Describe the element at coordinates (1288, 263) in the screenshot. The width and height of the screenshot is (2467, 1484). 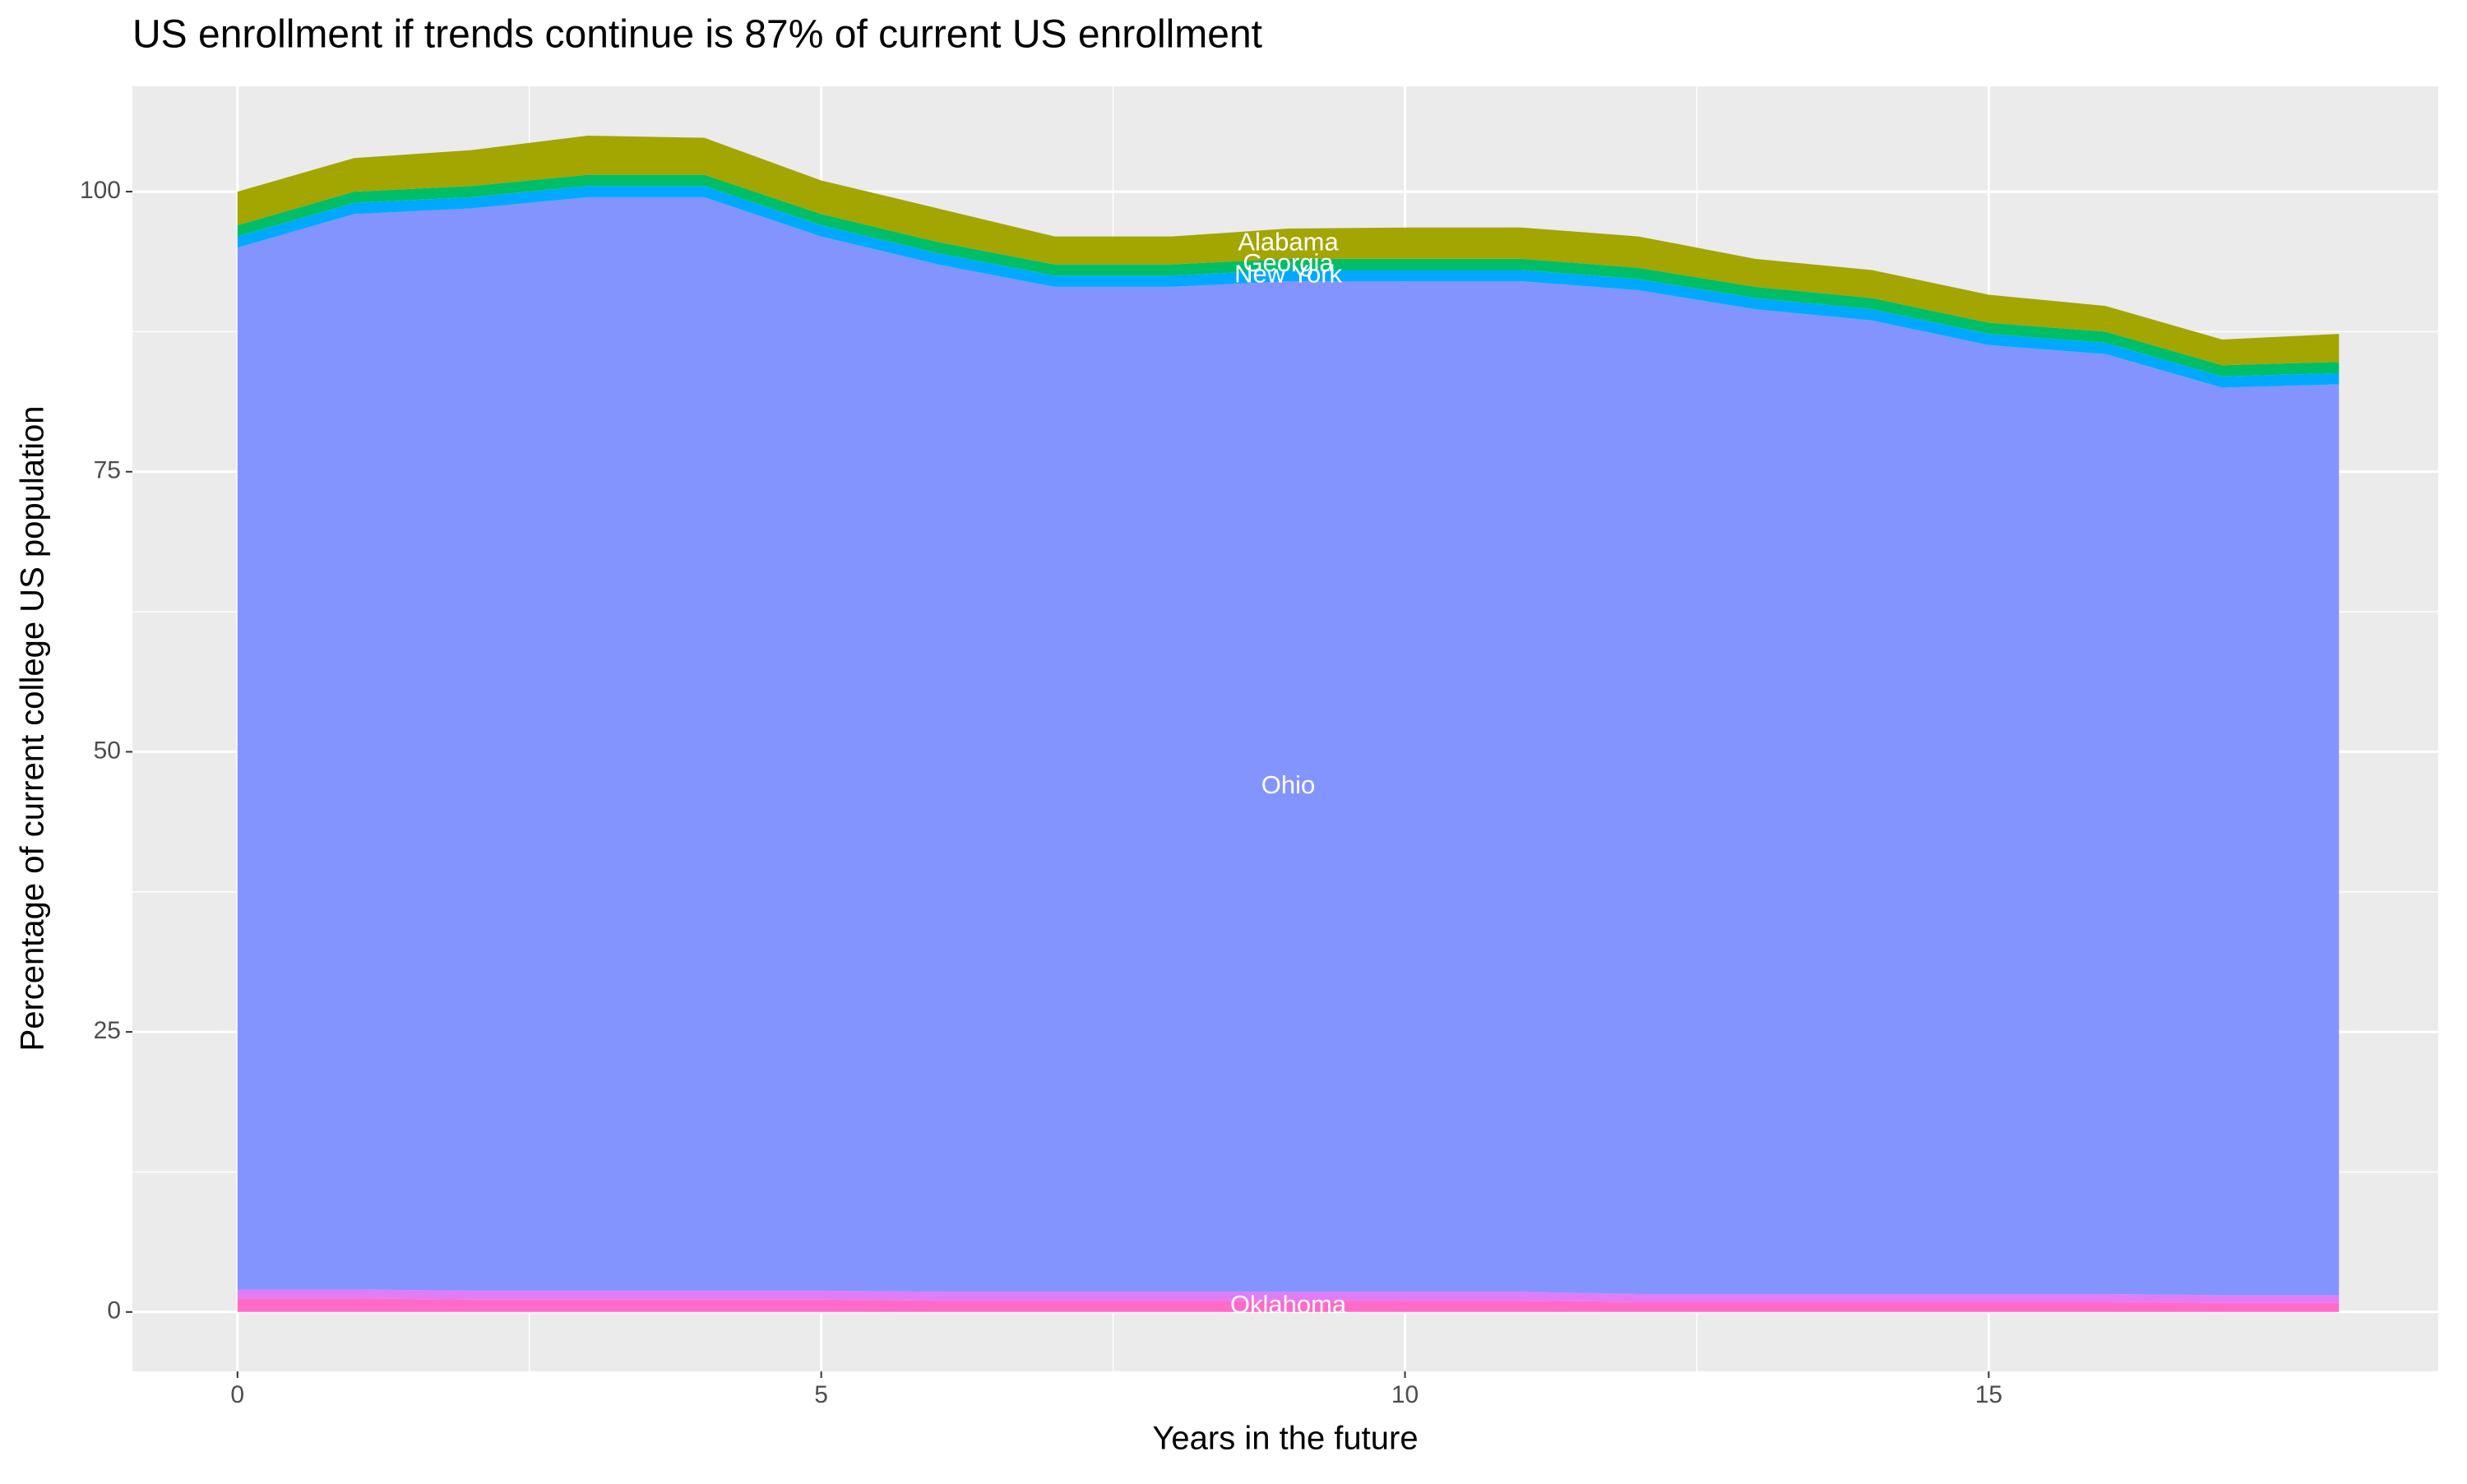
I see `area-label: Georgia` at that location.